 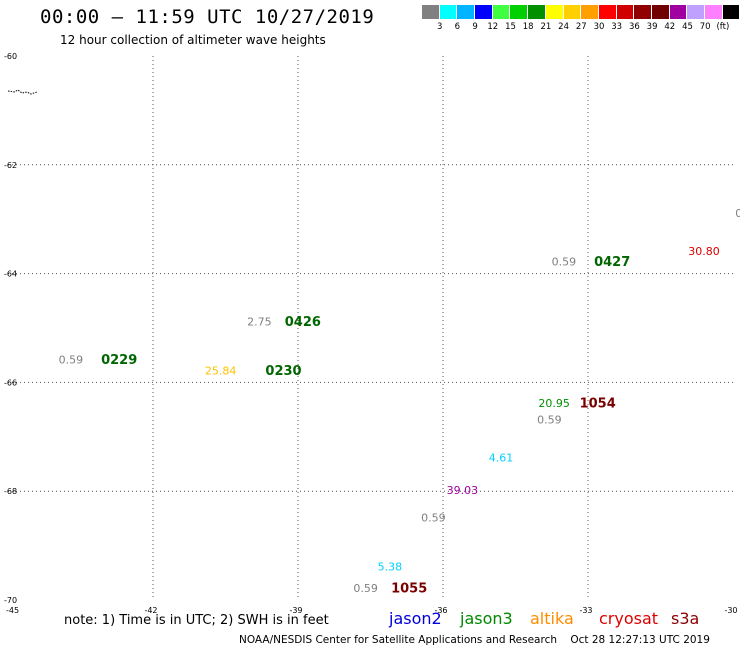 What do you see at coordinates (564, 27) in the screenshot?
I see `color-scale-label: 24` at bounding box center [564, 27].